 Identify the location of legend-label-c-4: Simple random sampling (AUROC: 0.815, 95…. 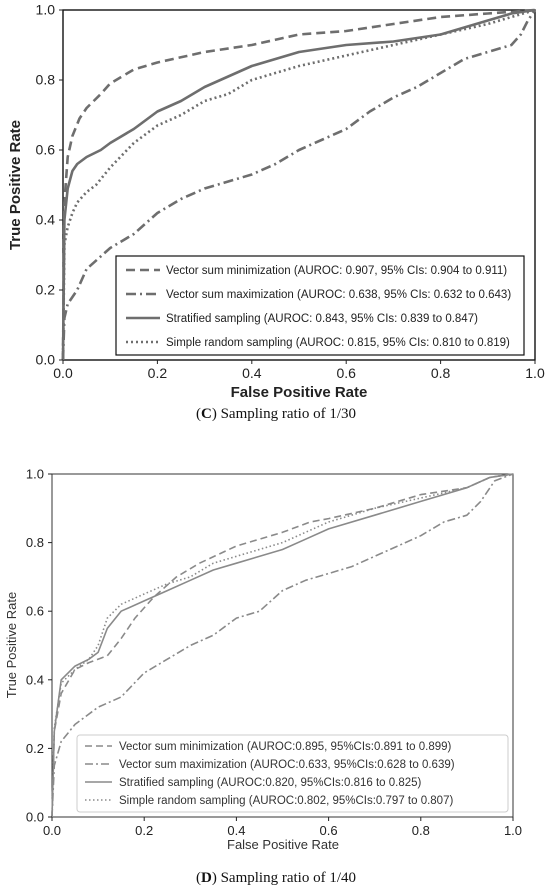
(338, 343).